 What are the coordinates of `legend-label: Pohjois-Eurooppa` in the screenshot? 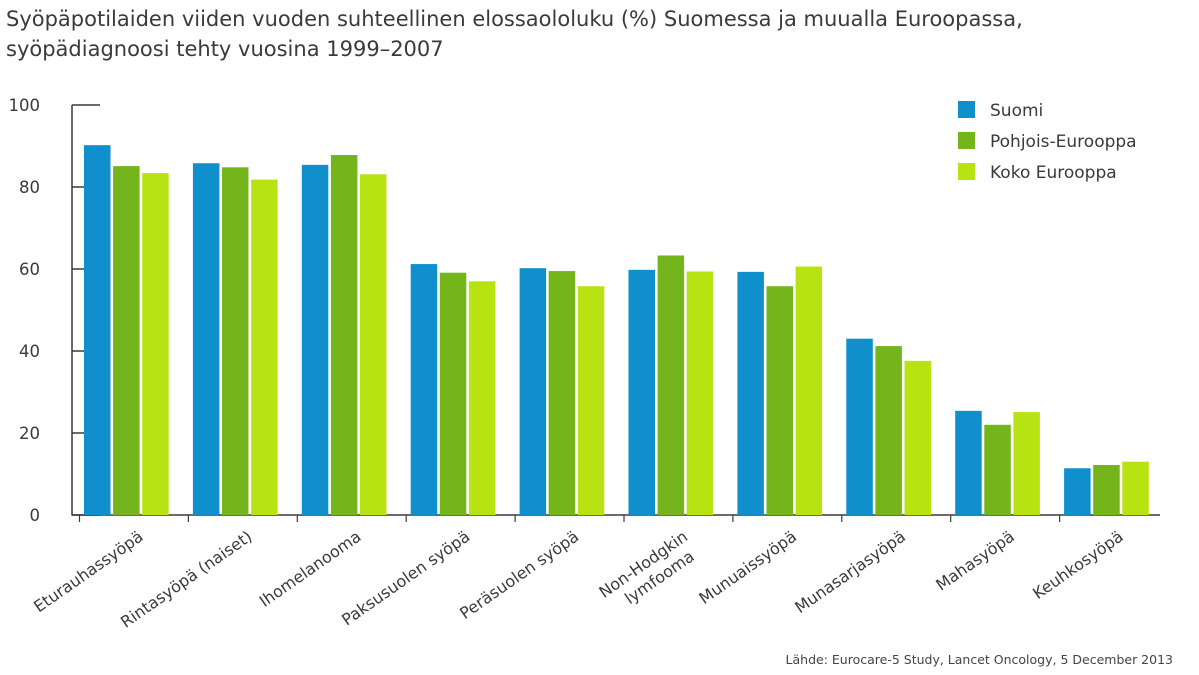 It's located at (1063, 142).